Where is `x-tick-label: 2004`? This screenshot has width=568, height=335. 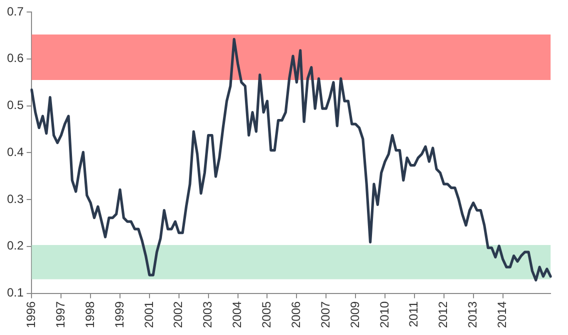 x-tick-label: 2004 is located at coordinates (237, 314).